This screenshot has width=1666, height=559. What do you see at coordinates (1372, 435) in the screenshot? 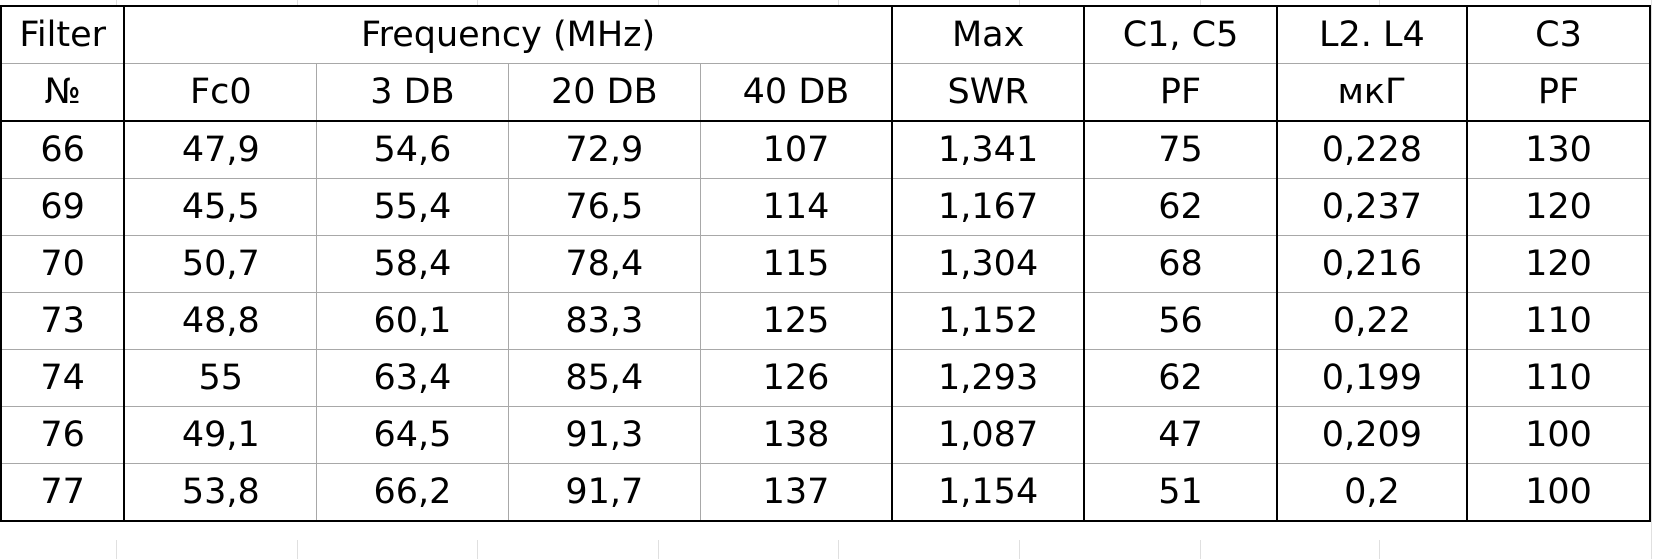
I see `cell-l2l4: 0,209` at bounding box center [1372, 435].